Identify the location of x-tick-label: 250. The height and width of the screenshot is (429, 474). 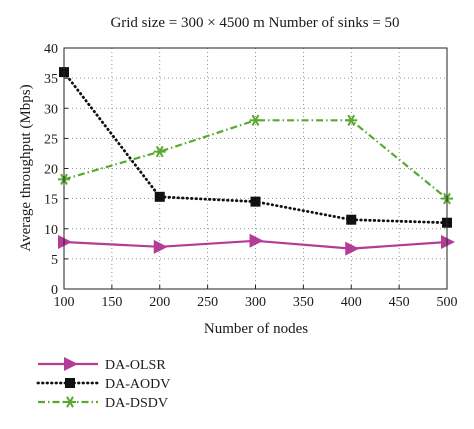
(207, 302).